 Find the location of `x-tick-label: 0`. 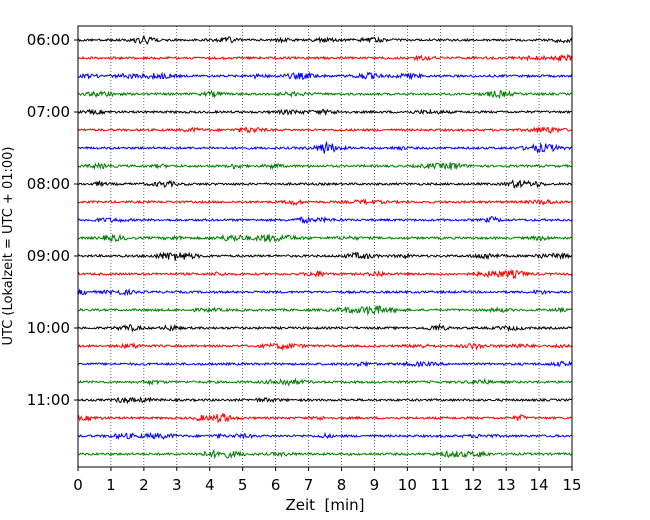

x-tick-label: 0 is located at coordinates (78, 485).